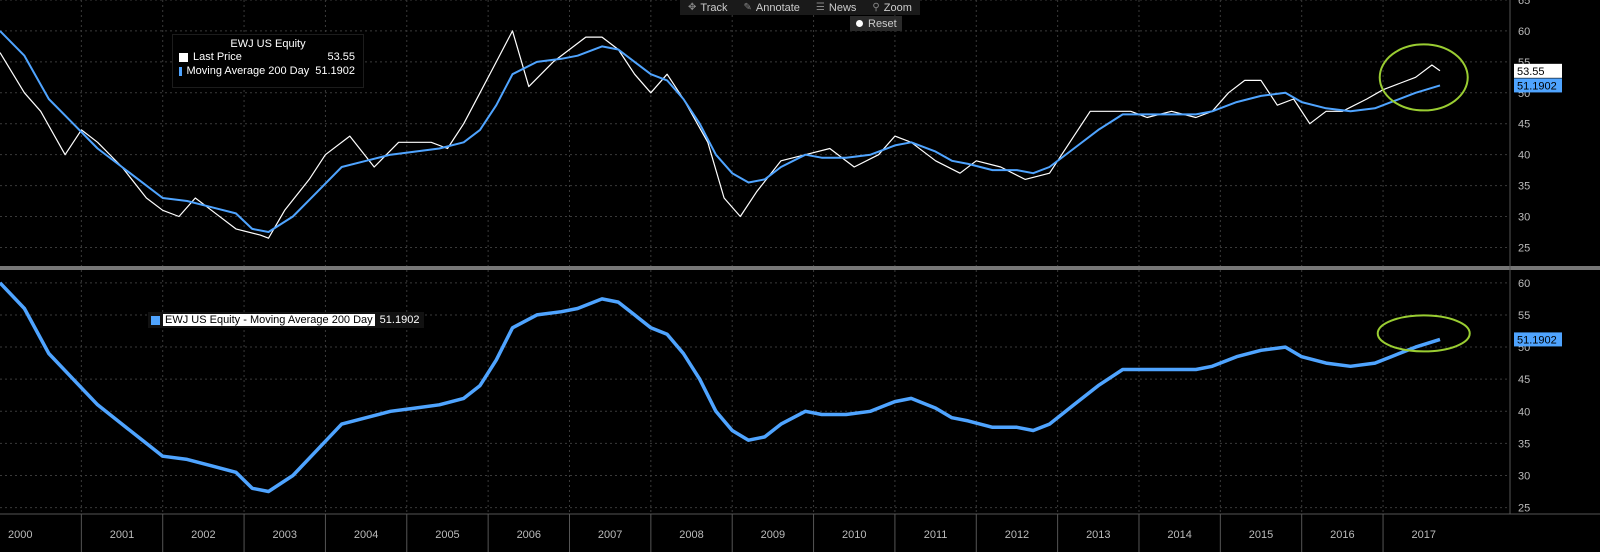  What do you see at coordinates (610, 535) in the screenshot?
I see `x-tick-label: 2007` at bounding box center [610, 535].